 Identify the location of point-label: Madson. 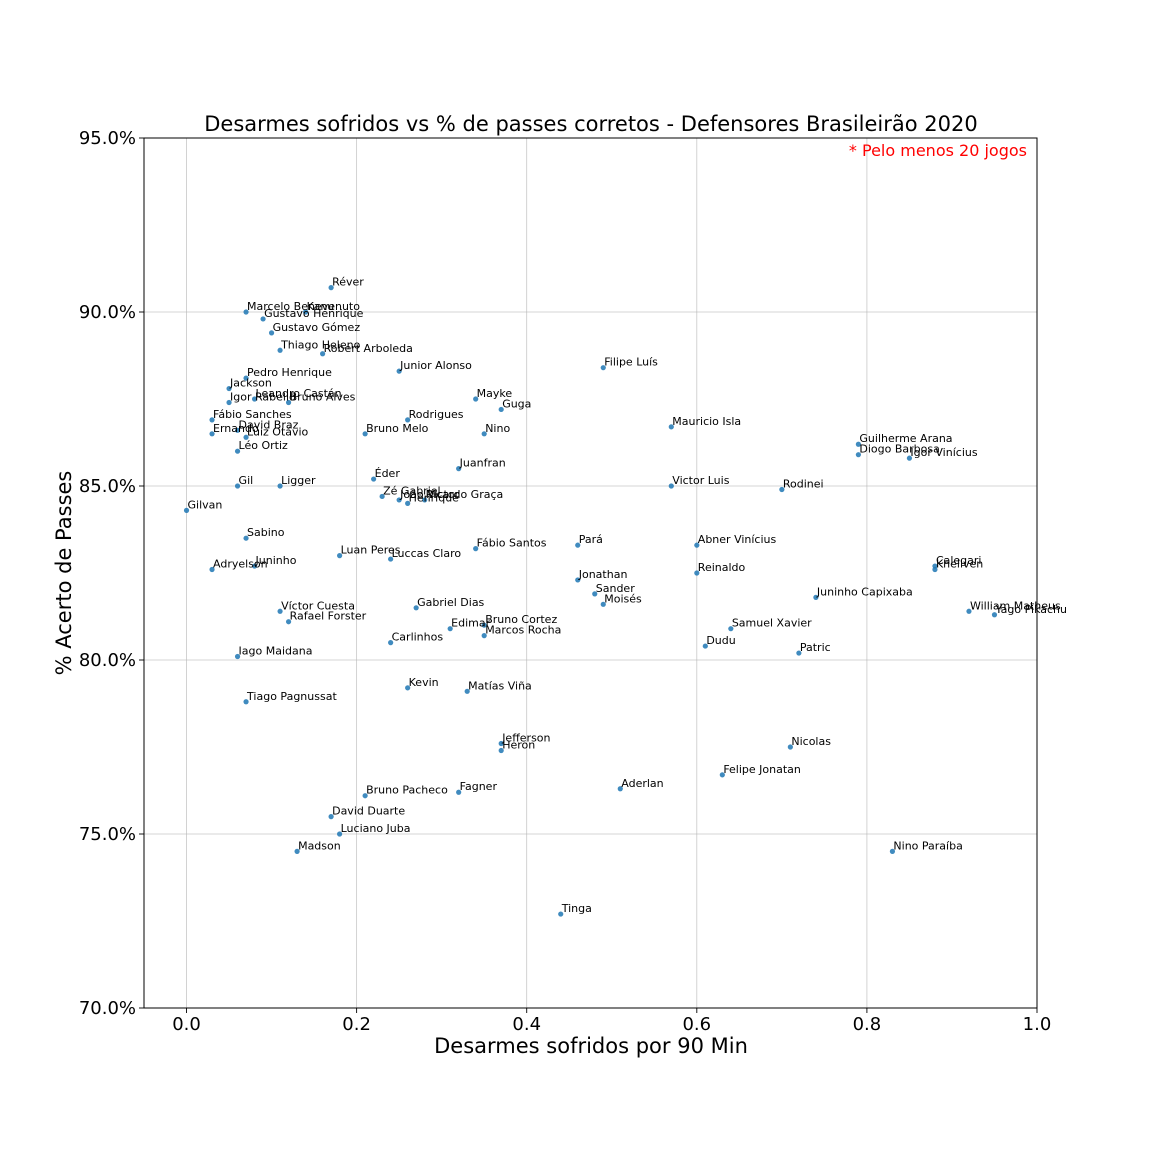
(319, 845).